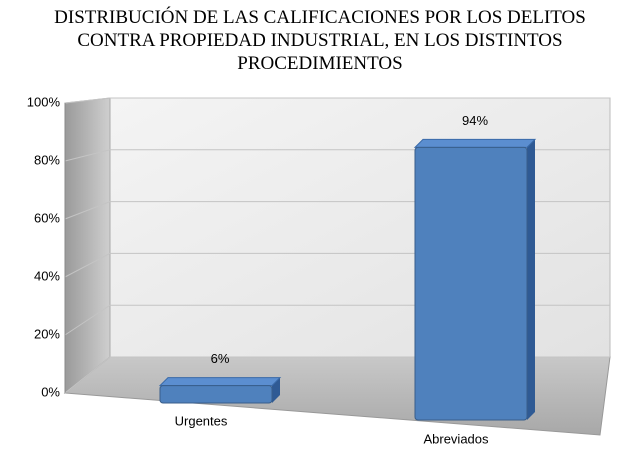 The height and width of the screenshot is (473, 638). Describe the element at coordinates (44, 101) in the screenshot. I see `y-tick-label: 100%` at that location.